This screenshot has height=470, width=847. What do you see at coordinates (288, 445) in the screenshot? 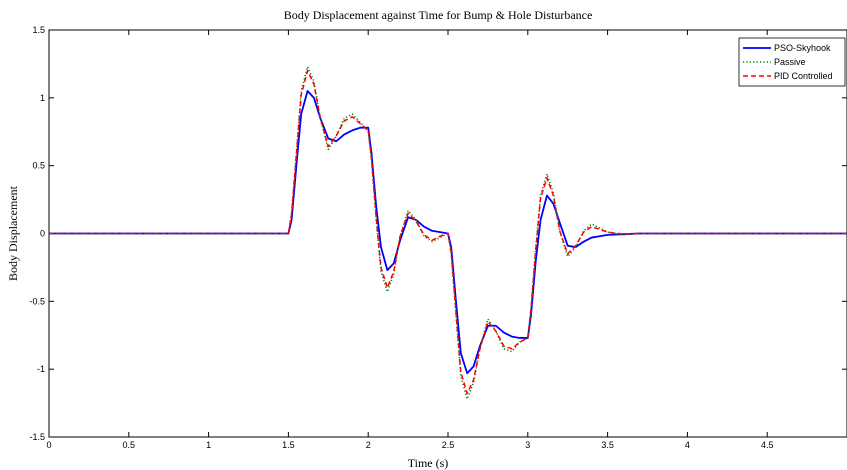
I see `x-tick-label: 1.5` at bounding box center [288, 445].